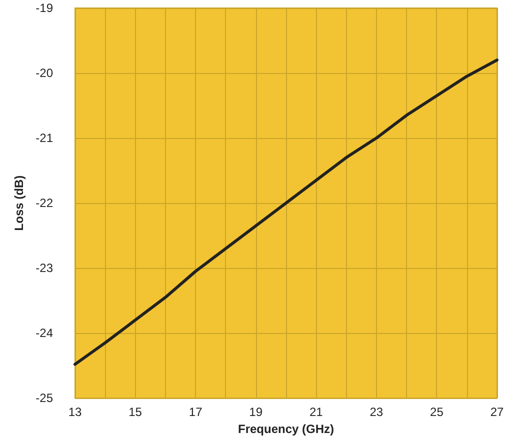  Describe the element at coordinates (75, 412) in the screenshot. I see `x-tick-label: 13` at that location.